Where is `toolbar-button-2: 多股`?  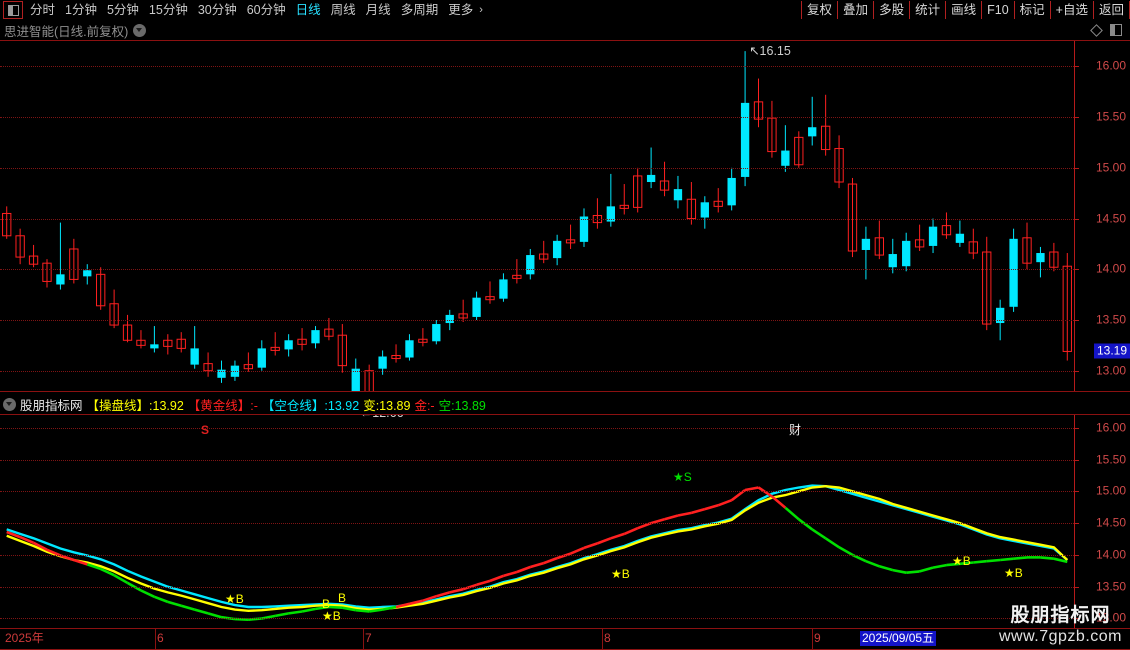
toolbar-button-2: 多股 is located at coordinates (891, 10).